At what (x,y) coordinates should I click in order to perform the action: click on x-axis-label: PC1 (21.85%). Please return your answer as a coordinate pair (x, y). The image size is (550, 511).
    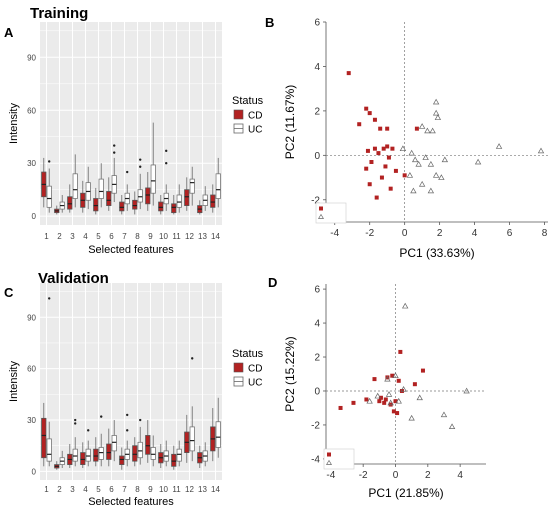
    Looking at the image, I should click on (405, 493).